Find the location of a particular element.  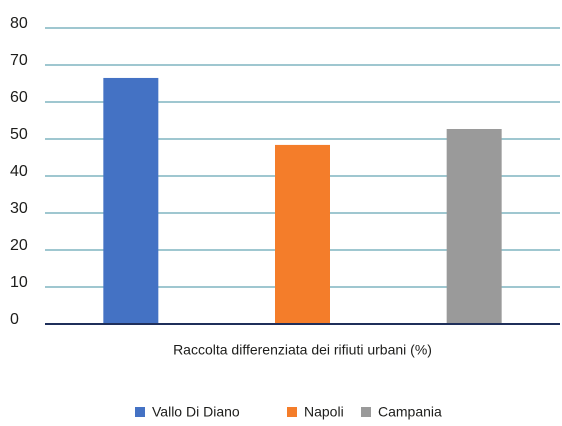

legend-label: Campania is located at coordinates (410, 412).